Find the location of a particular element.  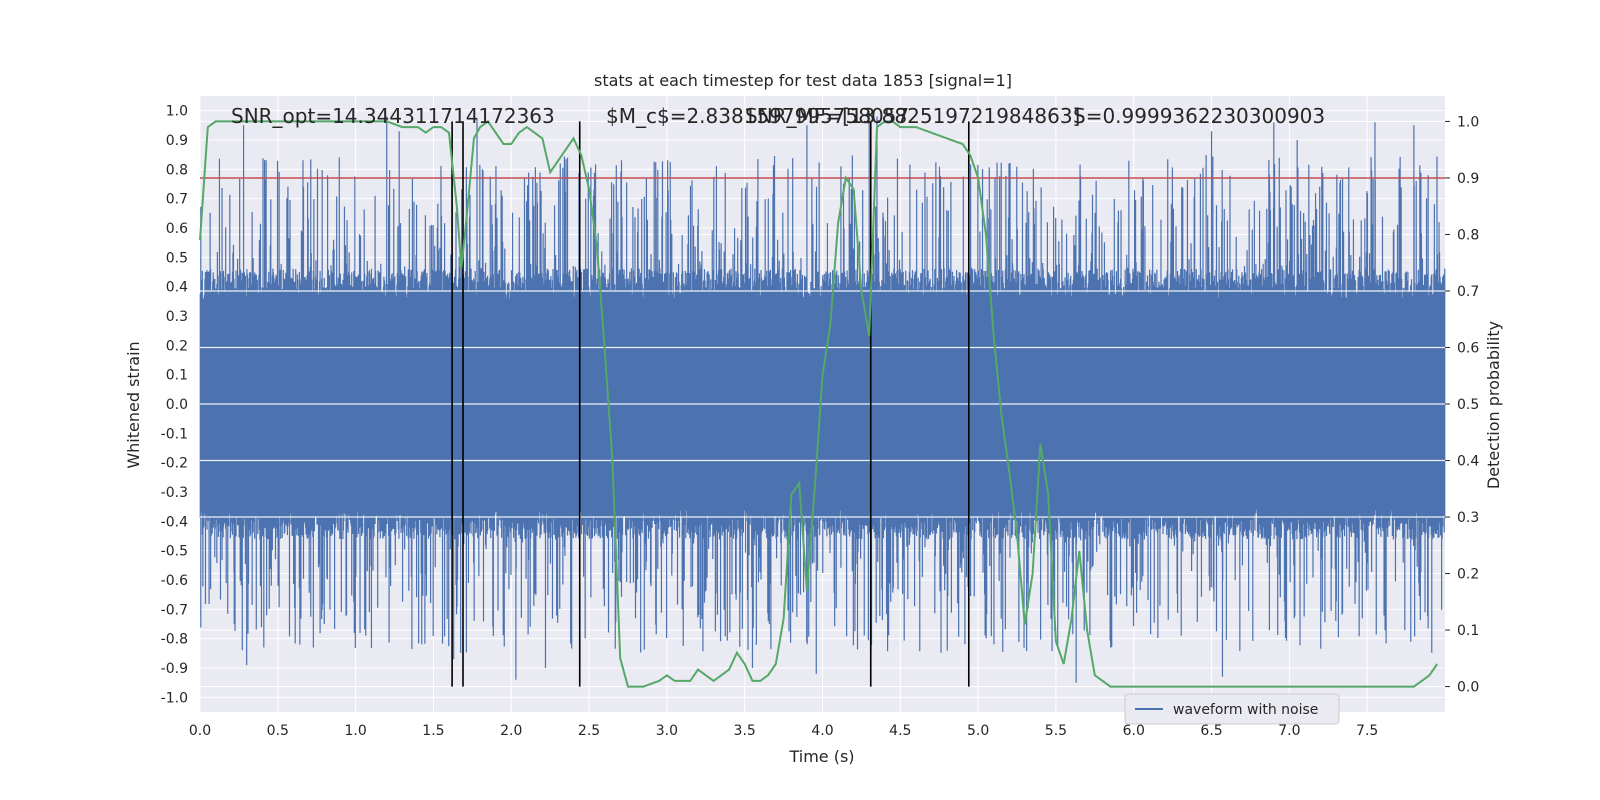

y-tick-label: 0.1 is located at coordinates (177, 376).